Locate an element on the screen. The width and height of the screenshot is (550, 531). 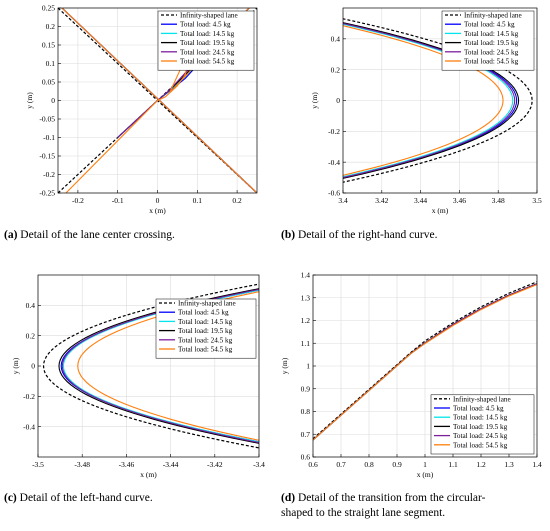
y-tick-label: 0.15 is located at coordinates (48, 45).